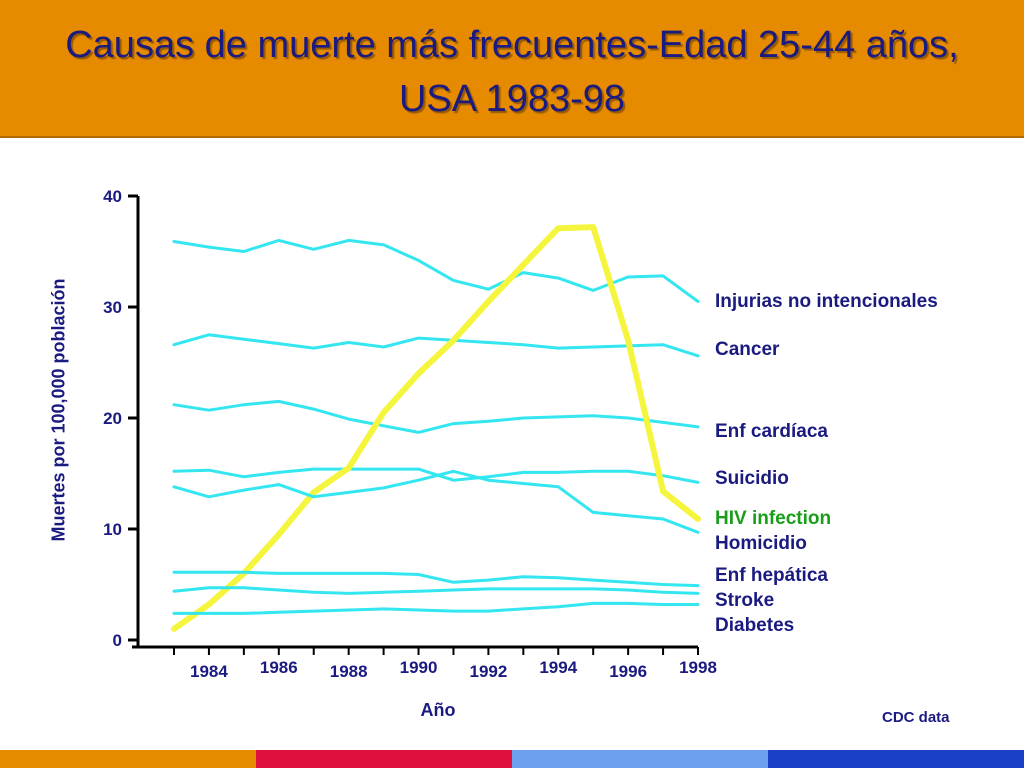 Image resolution: width=1024 pixels, height=768 pixels. What do you see at coordinates (761, 543) in the screenshot?
I see `series-label: Homicidio` at bounding box center [761, 543].